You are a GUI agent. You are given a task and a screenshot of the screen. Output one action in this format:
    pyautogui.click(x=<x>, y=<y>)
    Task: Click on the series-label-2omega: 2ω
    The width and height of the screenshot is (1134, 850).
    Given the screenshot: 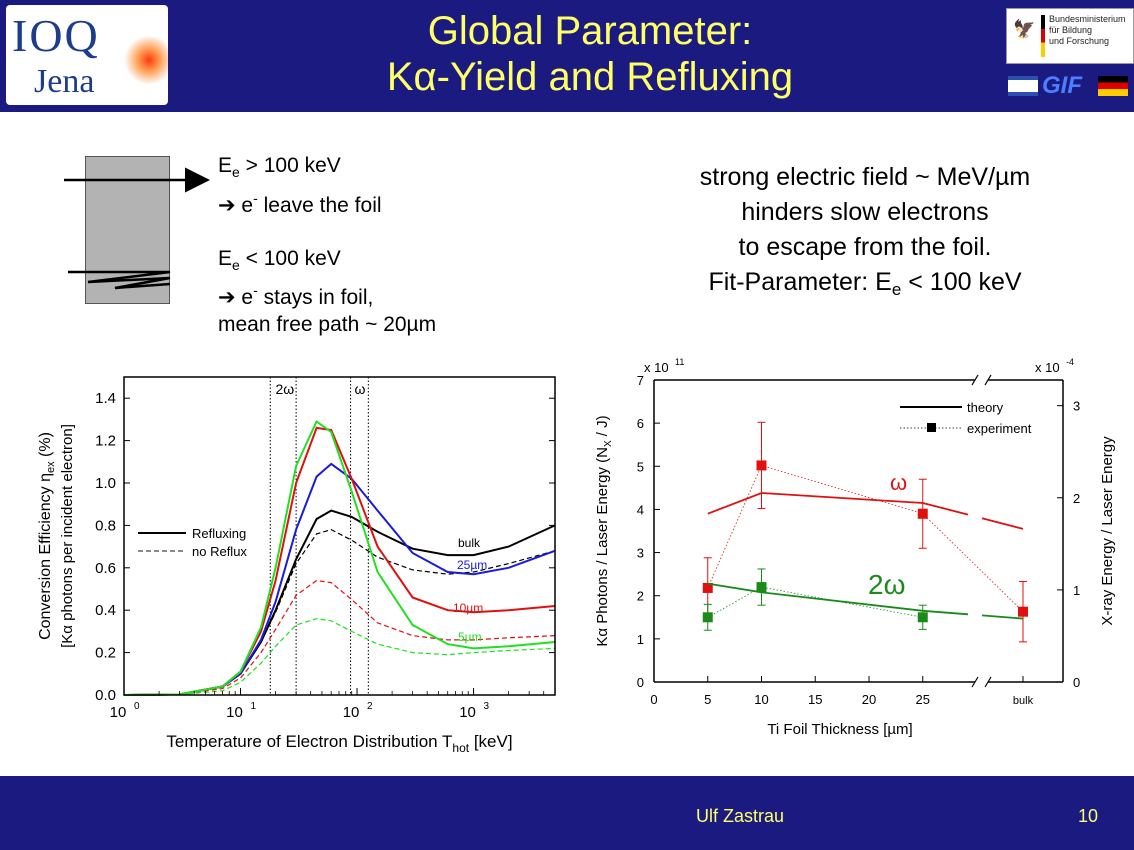 What is the action you would take?
    pyautogui.click(x=886, y=584)
    